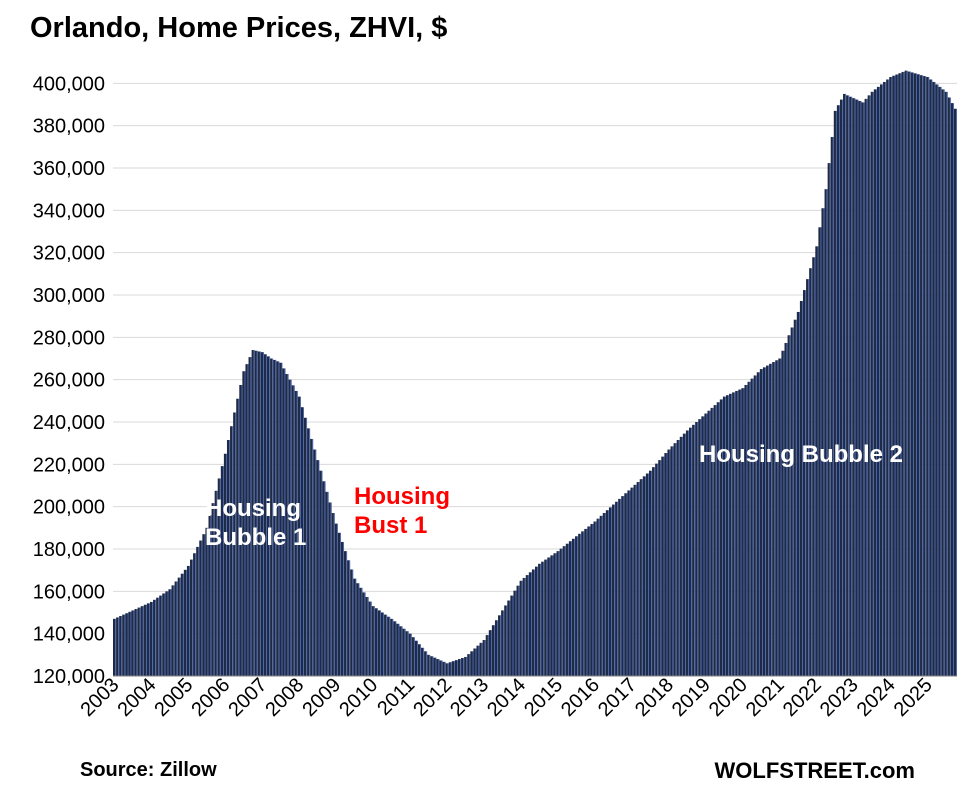 The width and height of the screenshot is (967, 796). Describe the element at coordinates (284, 697) in the screenshot. I see `x-tick-label: 2008` at that location.